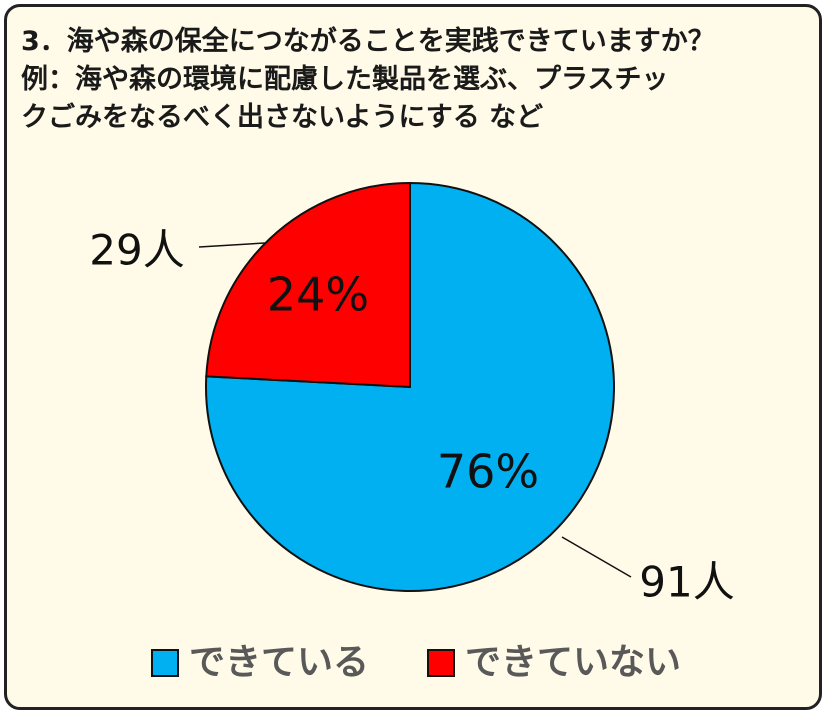 The height and width of the screenshot is (720, 832). Describe the element at coordinates (413, 663) in the screenshot. I see `chart-legend: できている できていない` at that location.